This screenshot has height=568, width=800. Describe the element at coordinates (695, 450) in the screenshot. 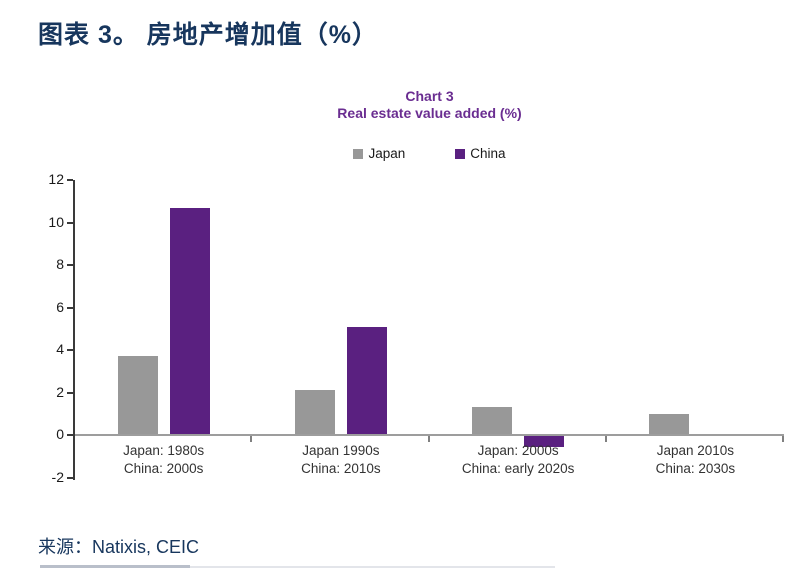

I see `category-label-line: Japan 2010s` at that location.